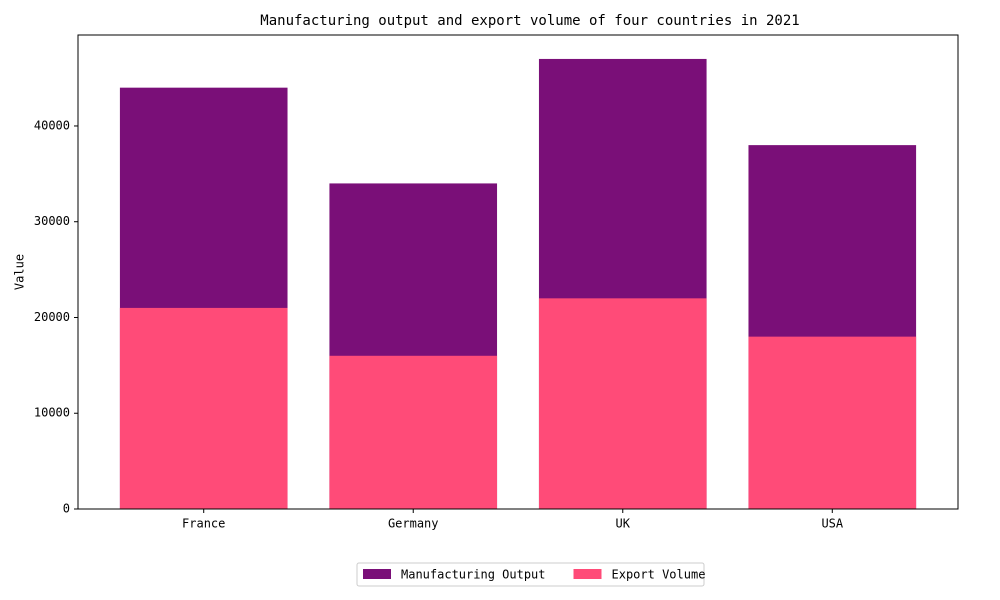 This screenshot has width=1000, height=600. I want to click on y-tick-label: 30000, so click(52, 221).